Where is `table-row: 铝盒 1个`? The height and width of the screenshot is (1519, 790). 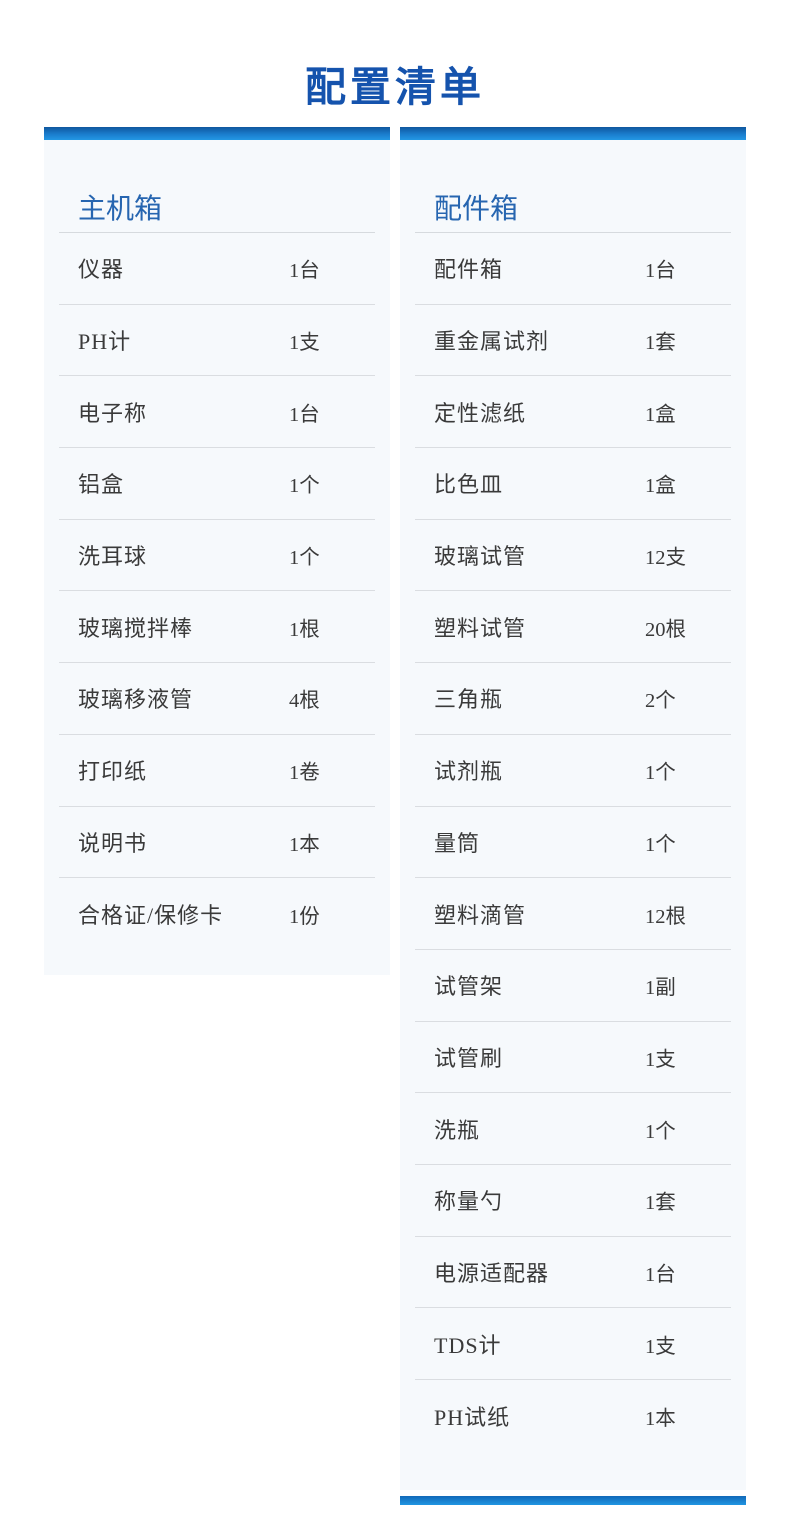 table-row: 铝盒 1个 is located at coordinates (217, 484).